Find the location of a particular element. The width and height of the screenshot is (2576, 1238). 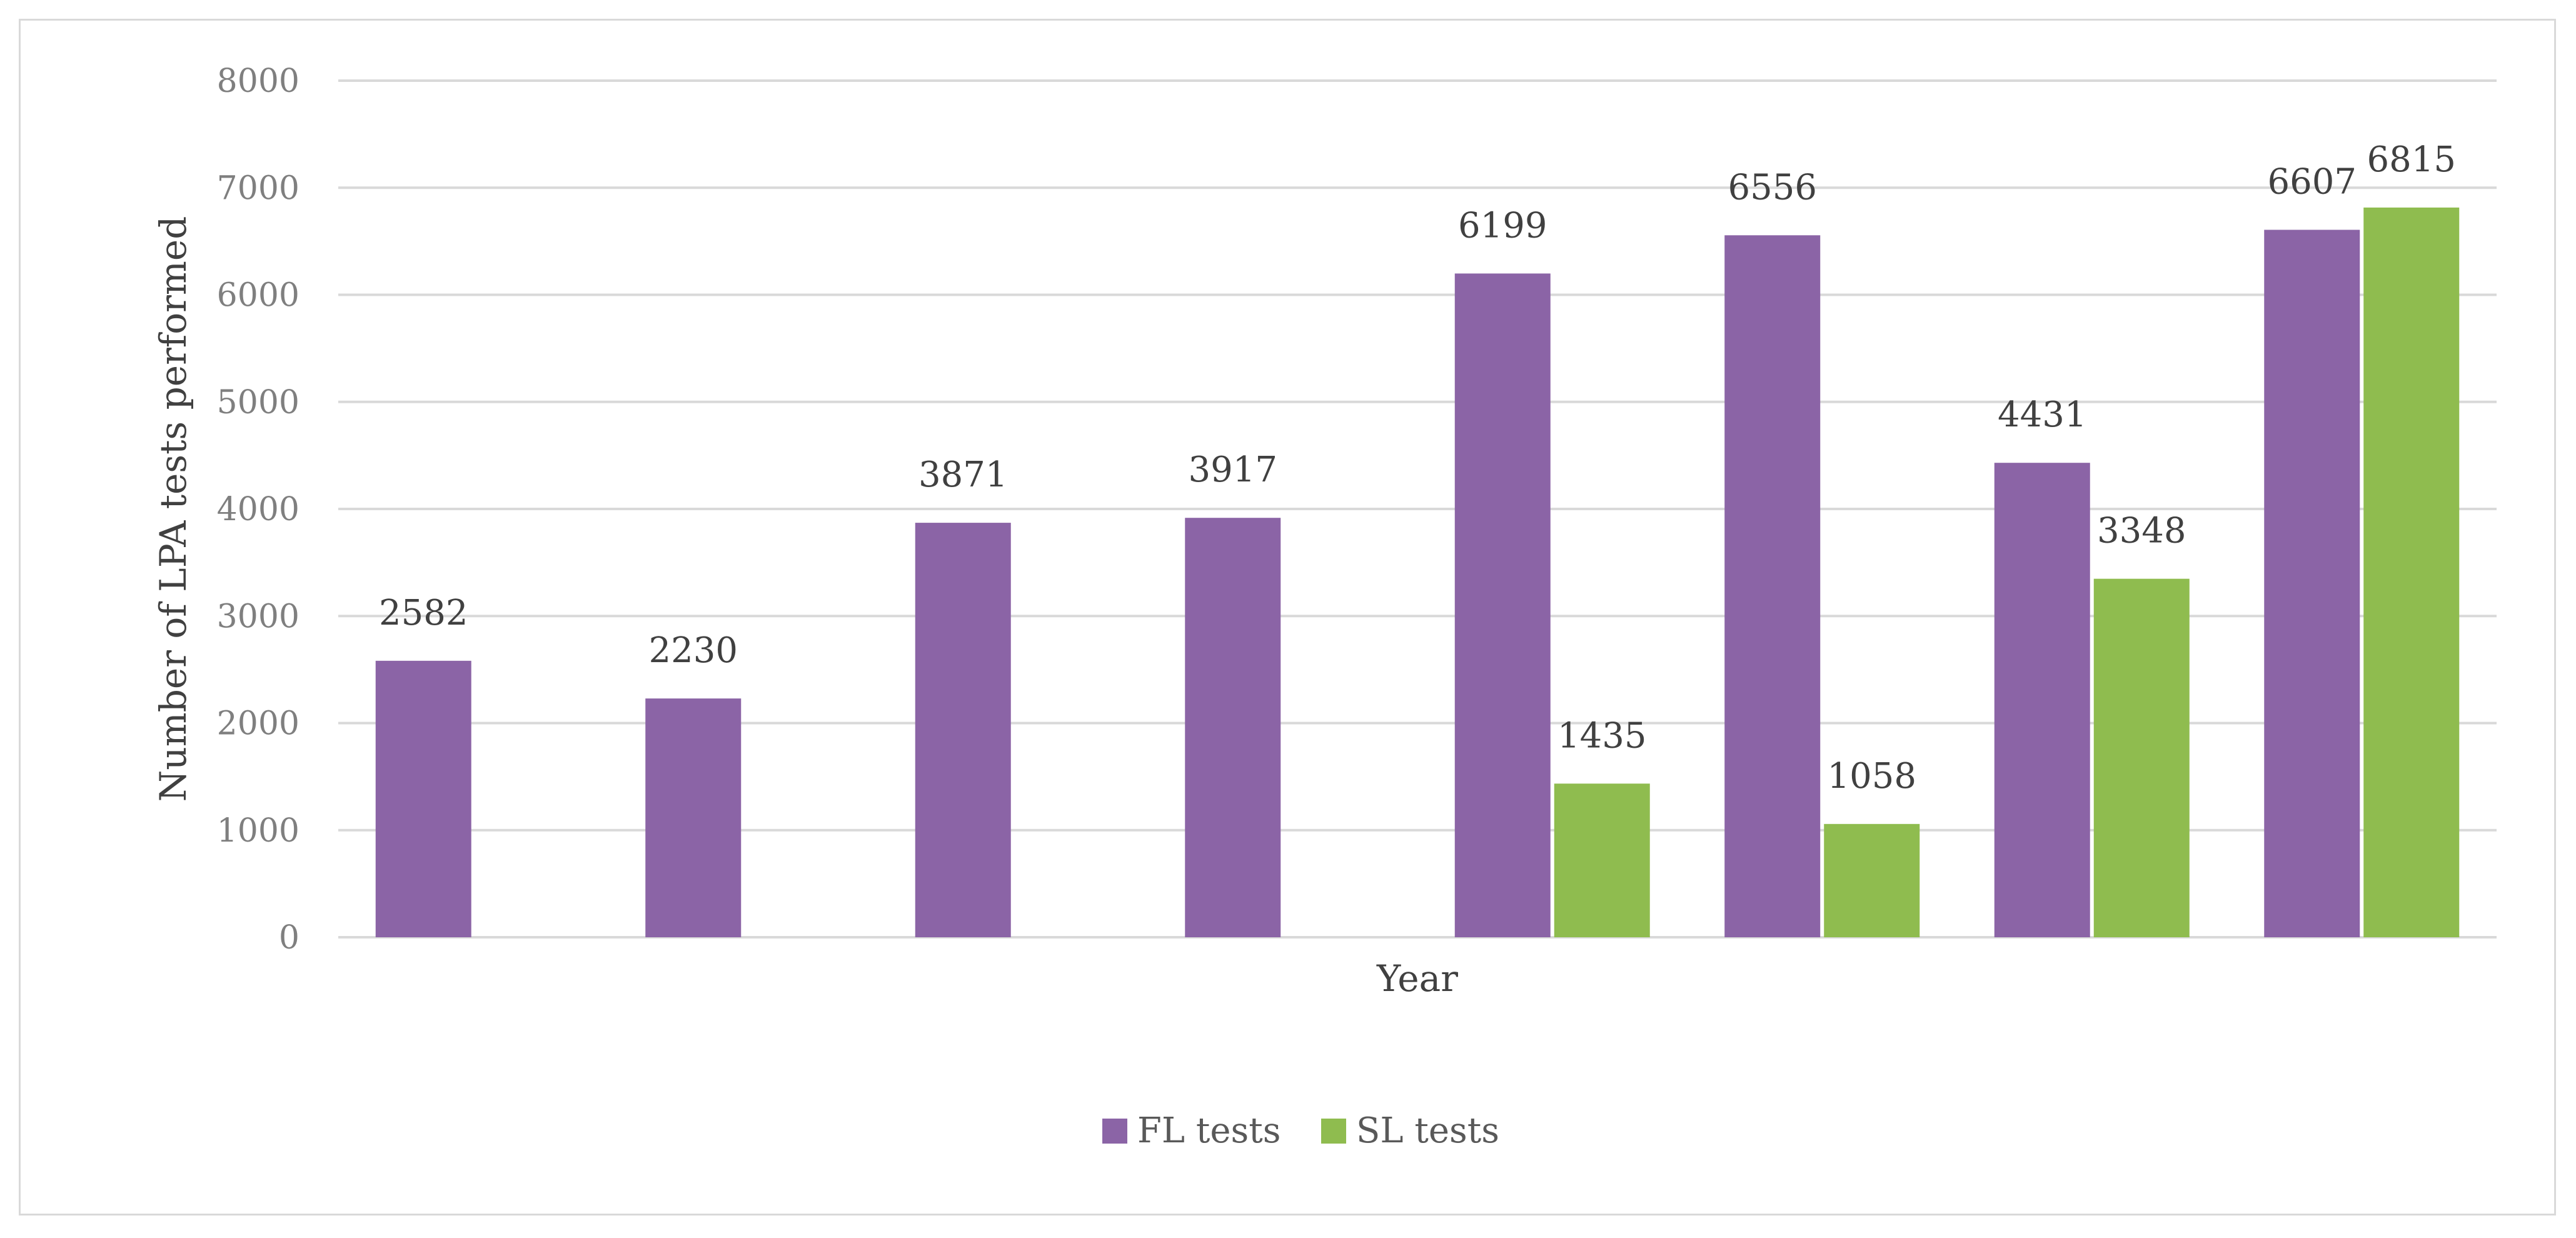

y-tick-label: 4000 is located at coordinates (258, 509).